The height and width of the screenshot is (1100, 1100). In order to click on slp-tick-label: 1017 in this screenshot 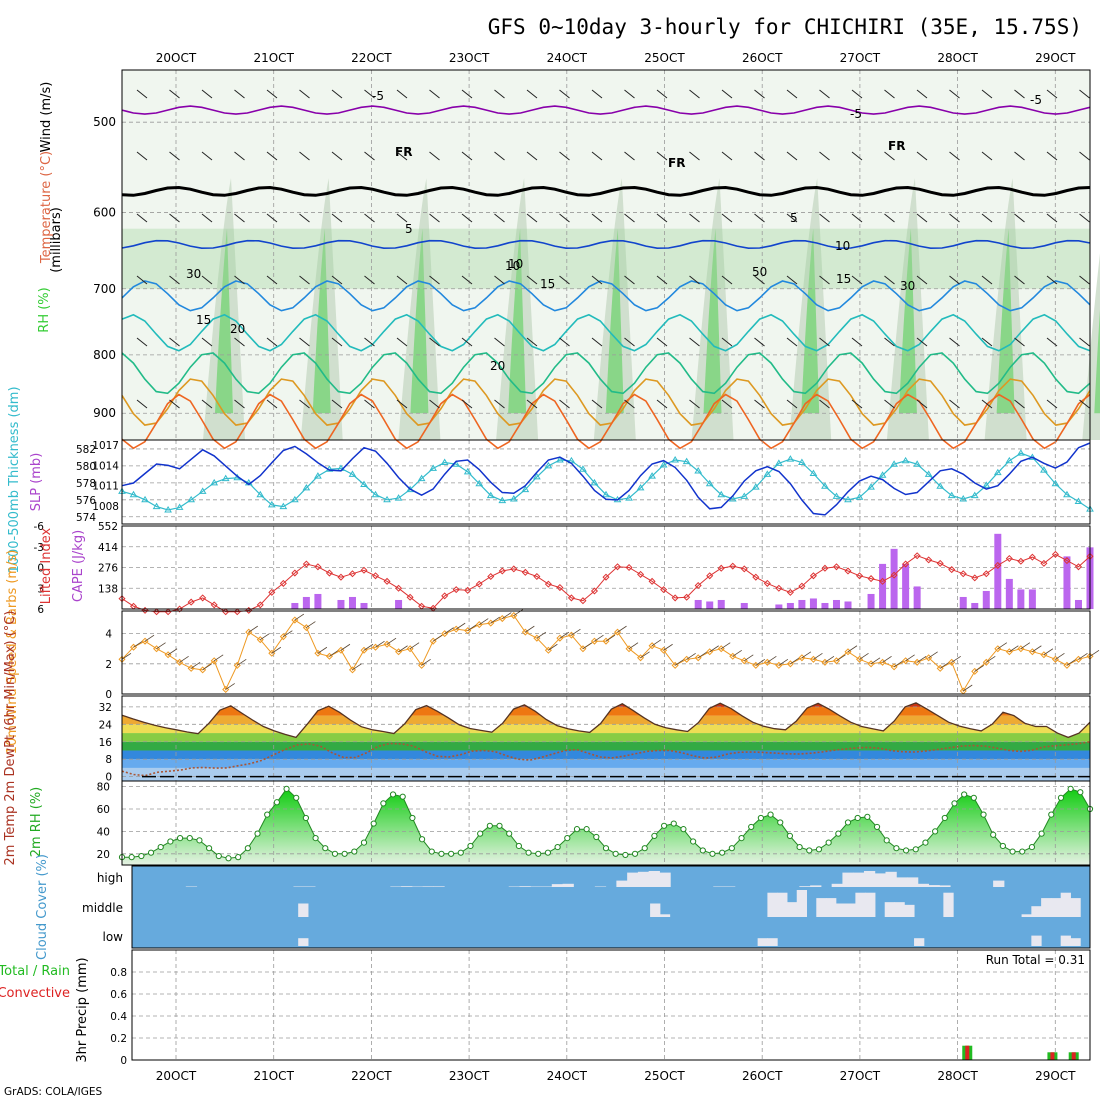, I will do `click(105, 446)`.